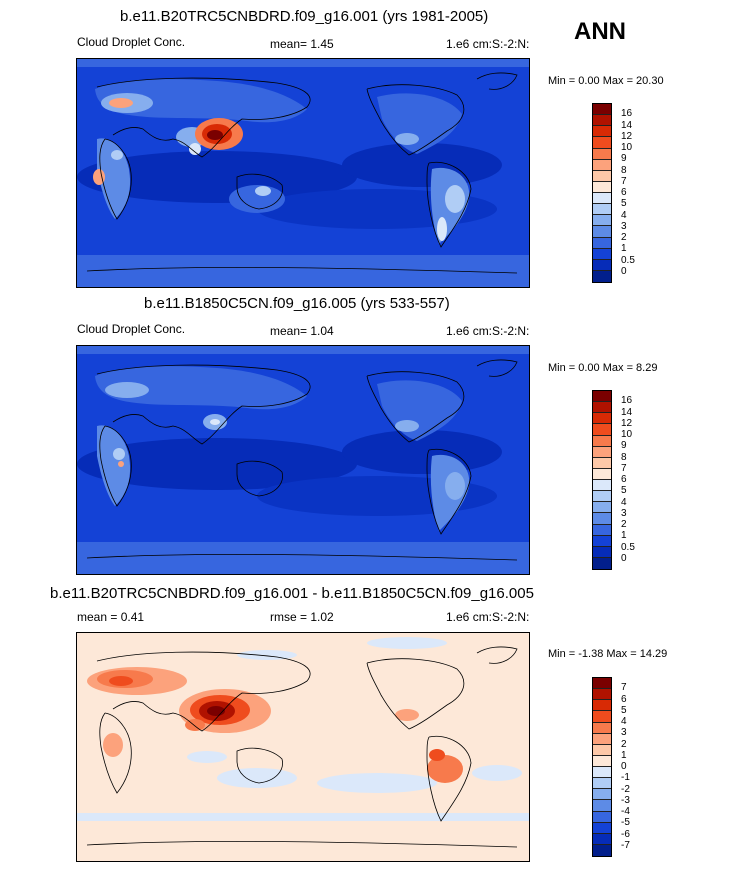 Image resolution: width=733 pixels, height=872 pixels. I want to click on panel2-colorbar, so click(602, 480).